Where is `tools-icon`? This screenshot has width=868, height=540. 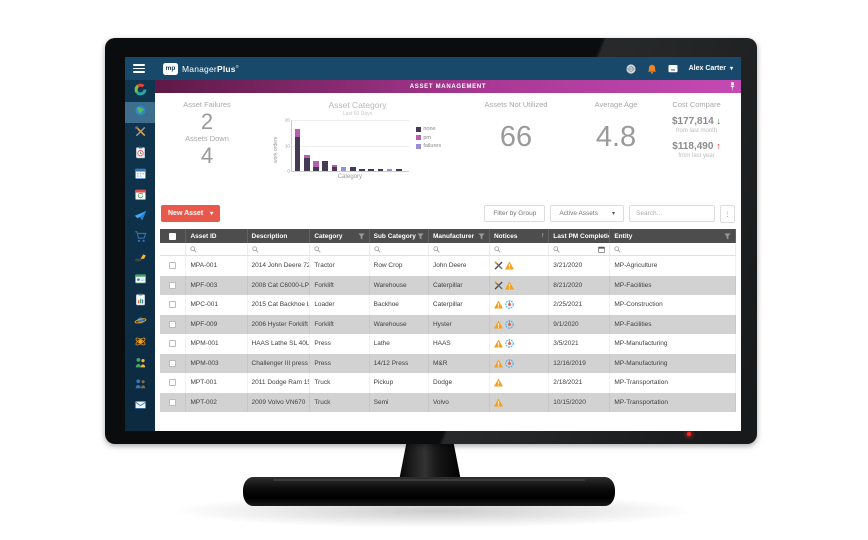
tools-icon is located at coordinates (498, 285).